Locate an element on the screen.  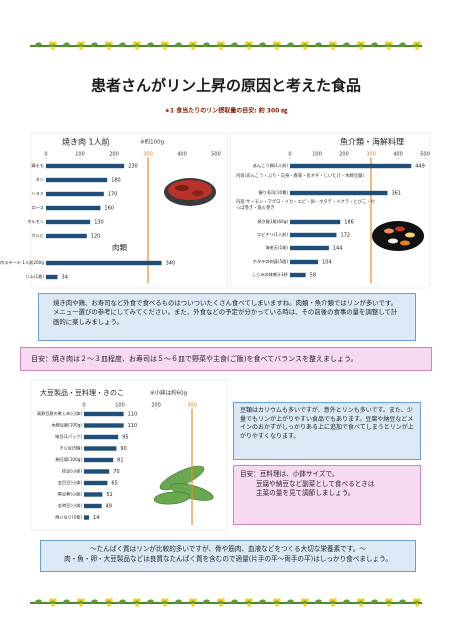
value-label: 90 is located at coordinates (123, 449).